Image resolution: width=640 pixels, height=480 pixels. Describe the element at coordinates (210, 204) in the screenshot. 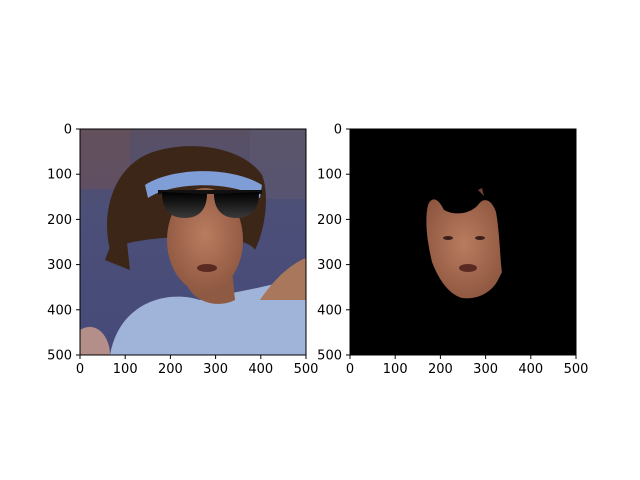

I see `sunglasses-overlay` at that location.